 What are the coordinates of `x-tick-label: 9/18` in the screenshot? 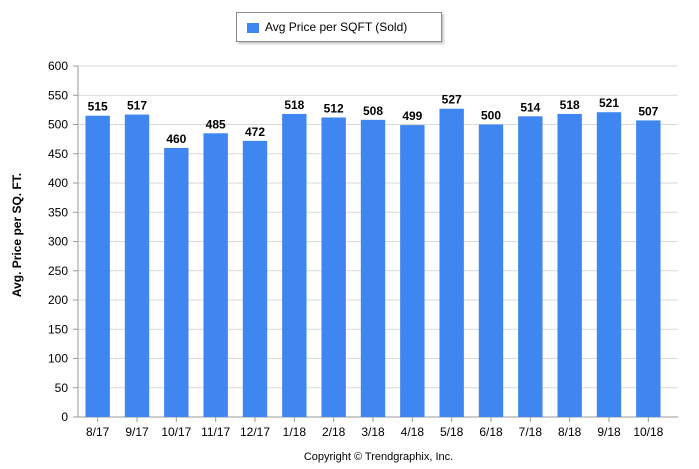 It's located at (609, 432).